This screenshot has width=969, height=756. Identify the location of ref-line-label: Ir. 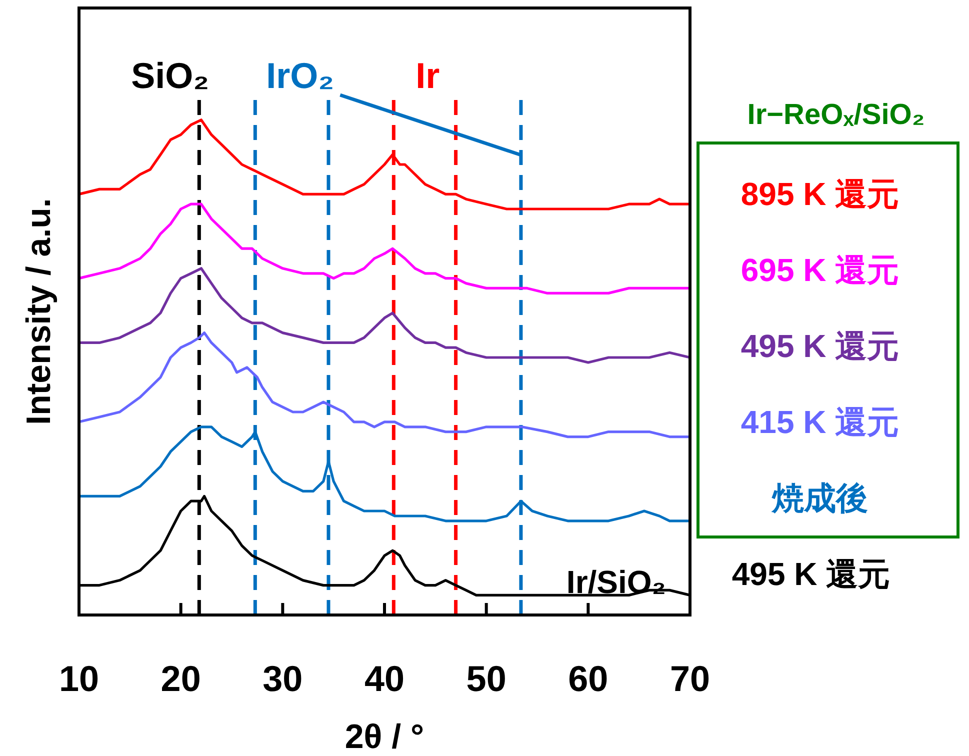
(428, 75).